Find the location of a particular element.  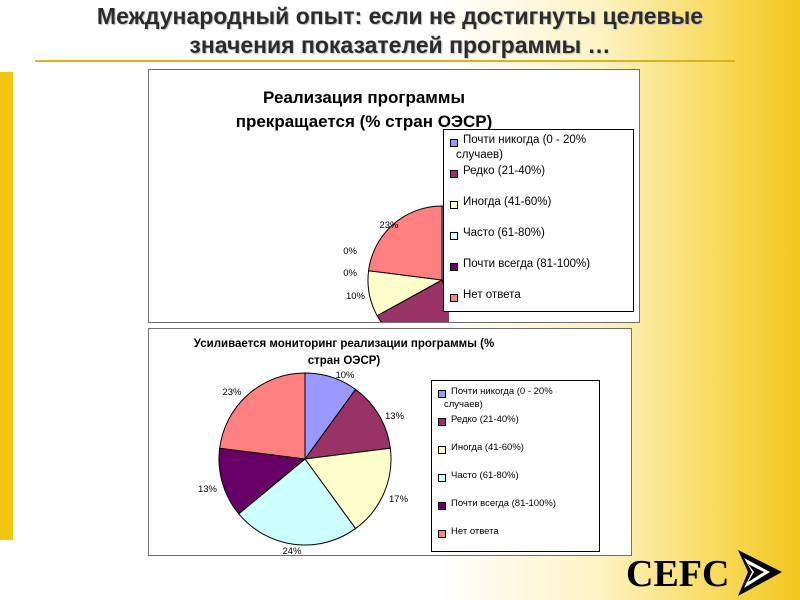

chart-2-data-label-1: 10% is located at coordinates (345, 375).